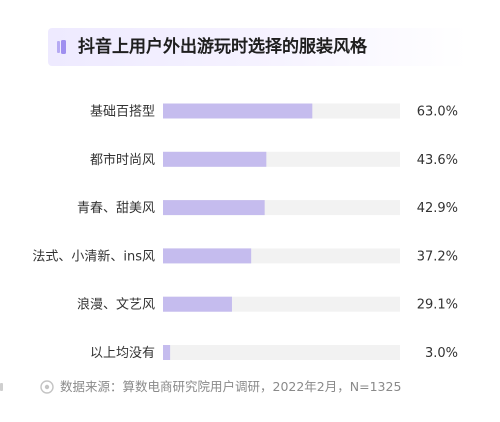 The image size is (500, 422). I want to click on value-label: 42.9%, so click(437, 208).